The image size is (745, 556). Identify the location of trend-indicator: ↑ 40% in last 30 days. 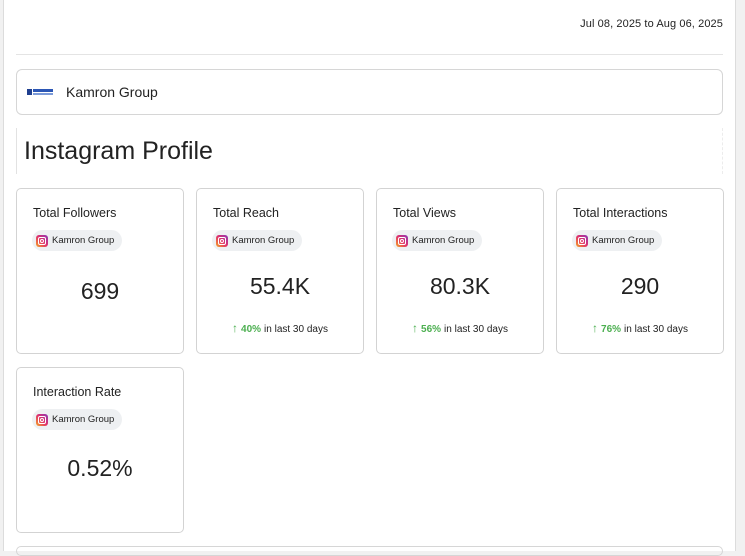
(280, 328).